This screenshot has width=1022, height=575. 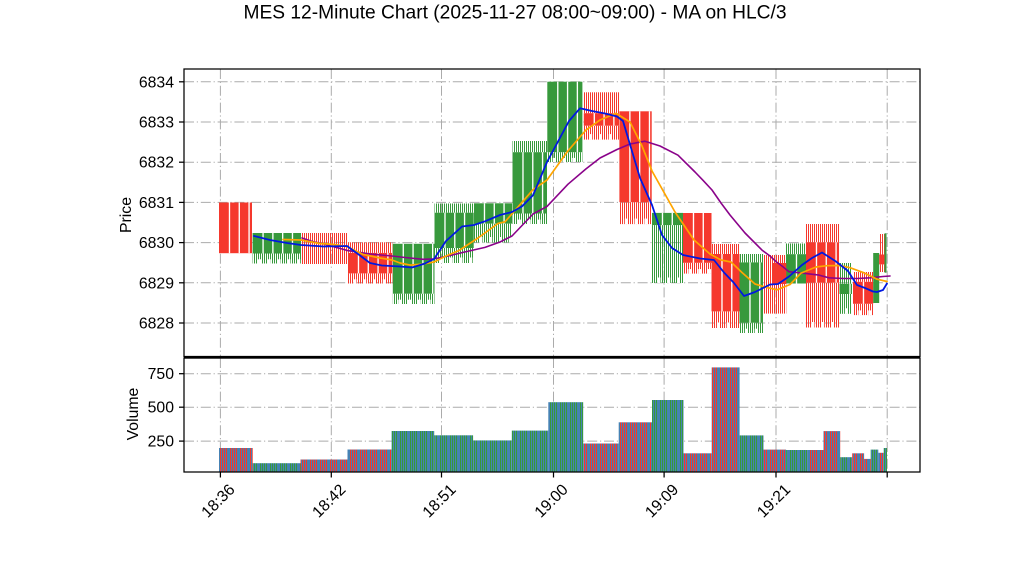 I want to click on svg-text: 6830, so click(x=156, y=243).